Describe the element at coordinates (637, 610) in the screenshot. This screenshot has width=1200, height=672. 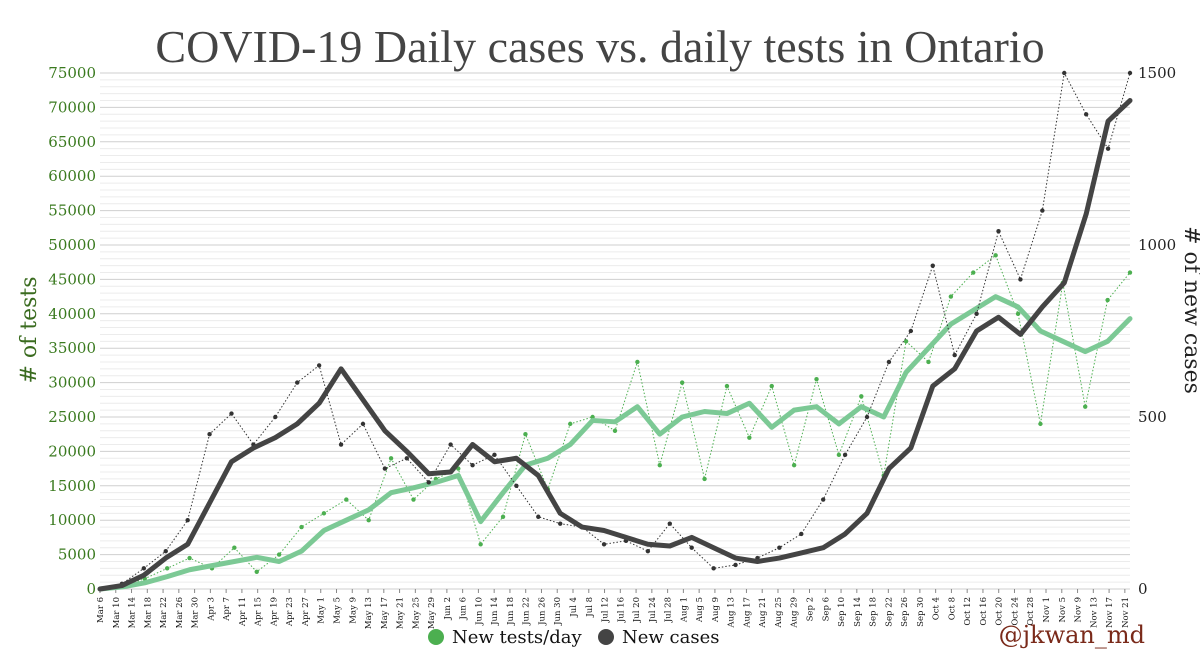
I see `x-tick-label: Jul 20` at that location.